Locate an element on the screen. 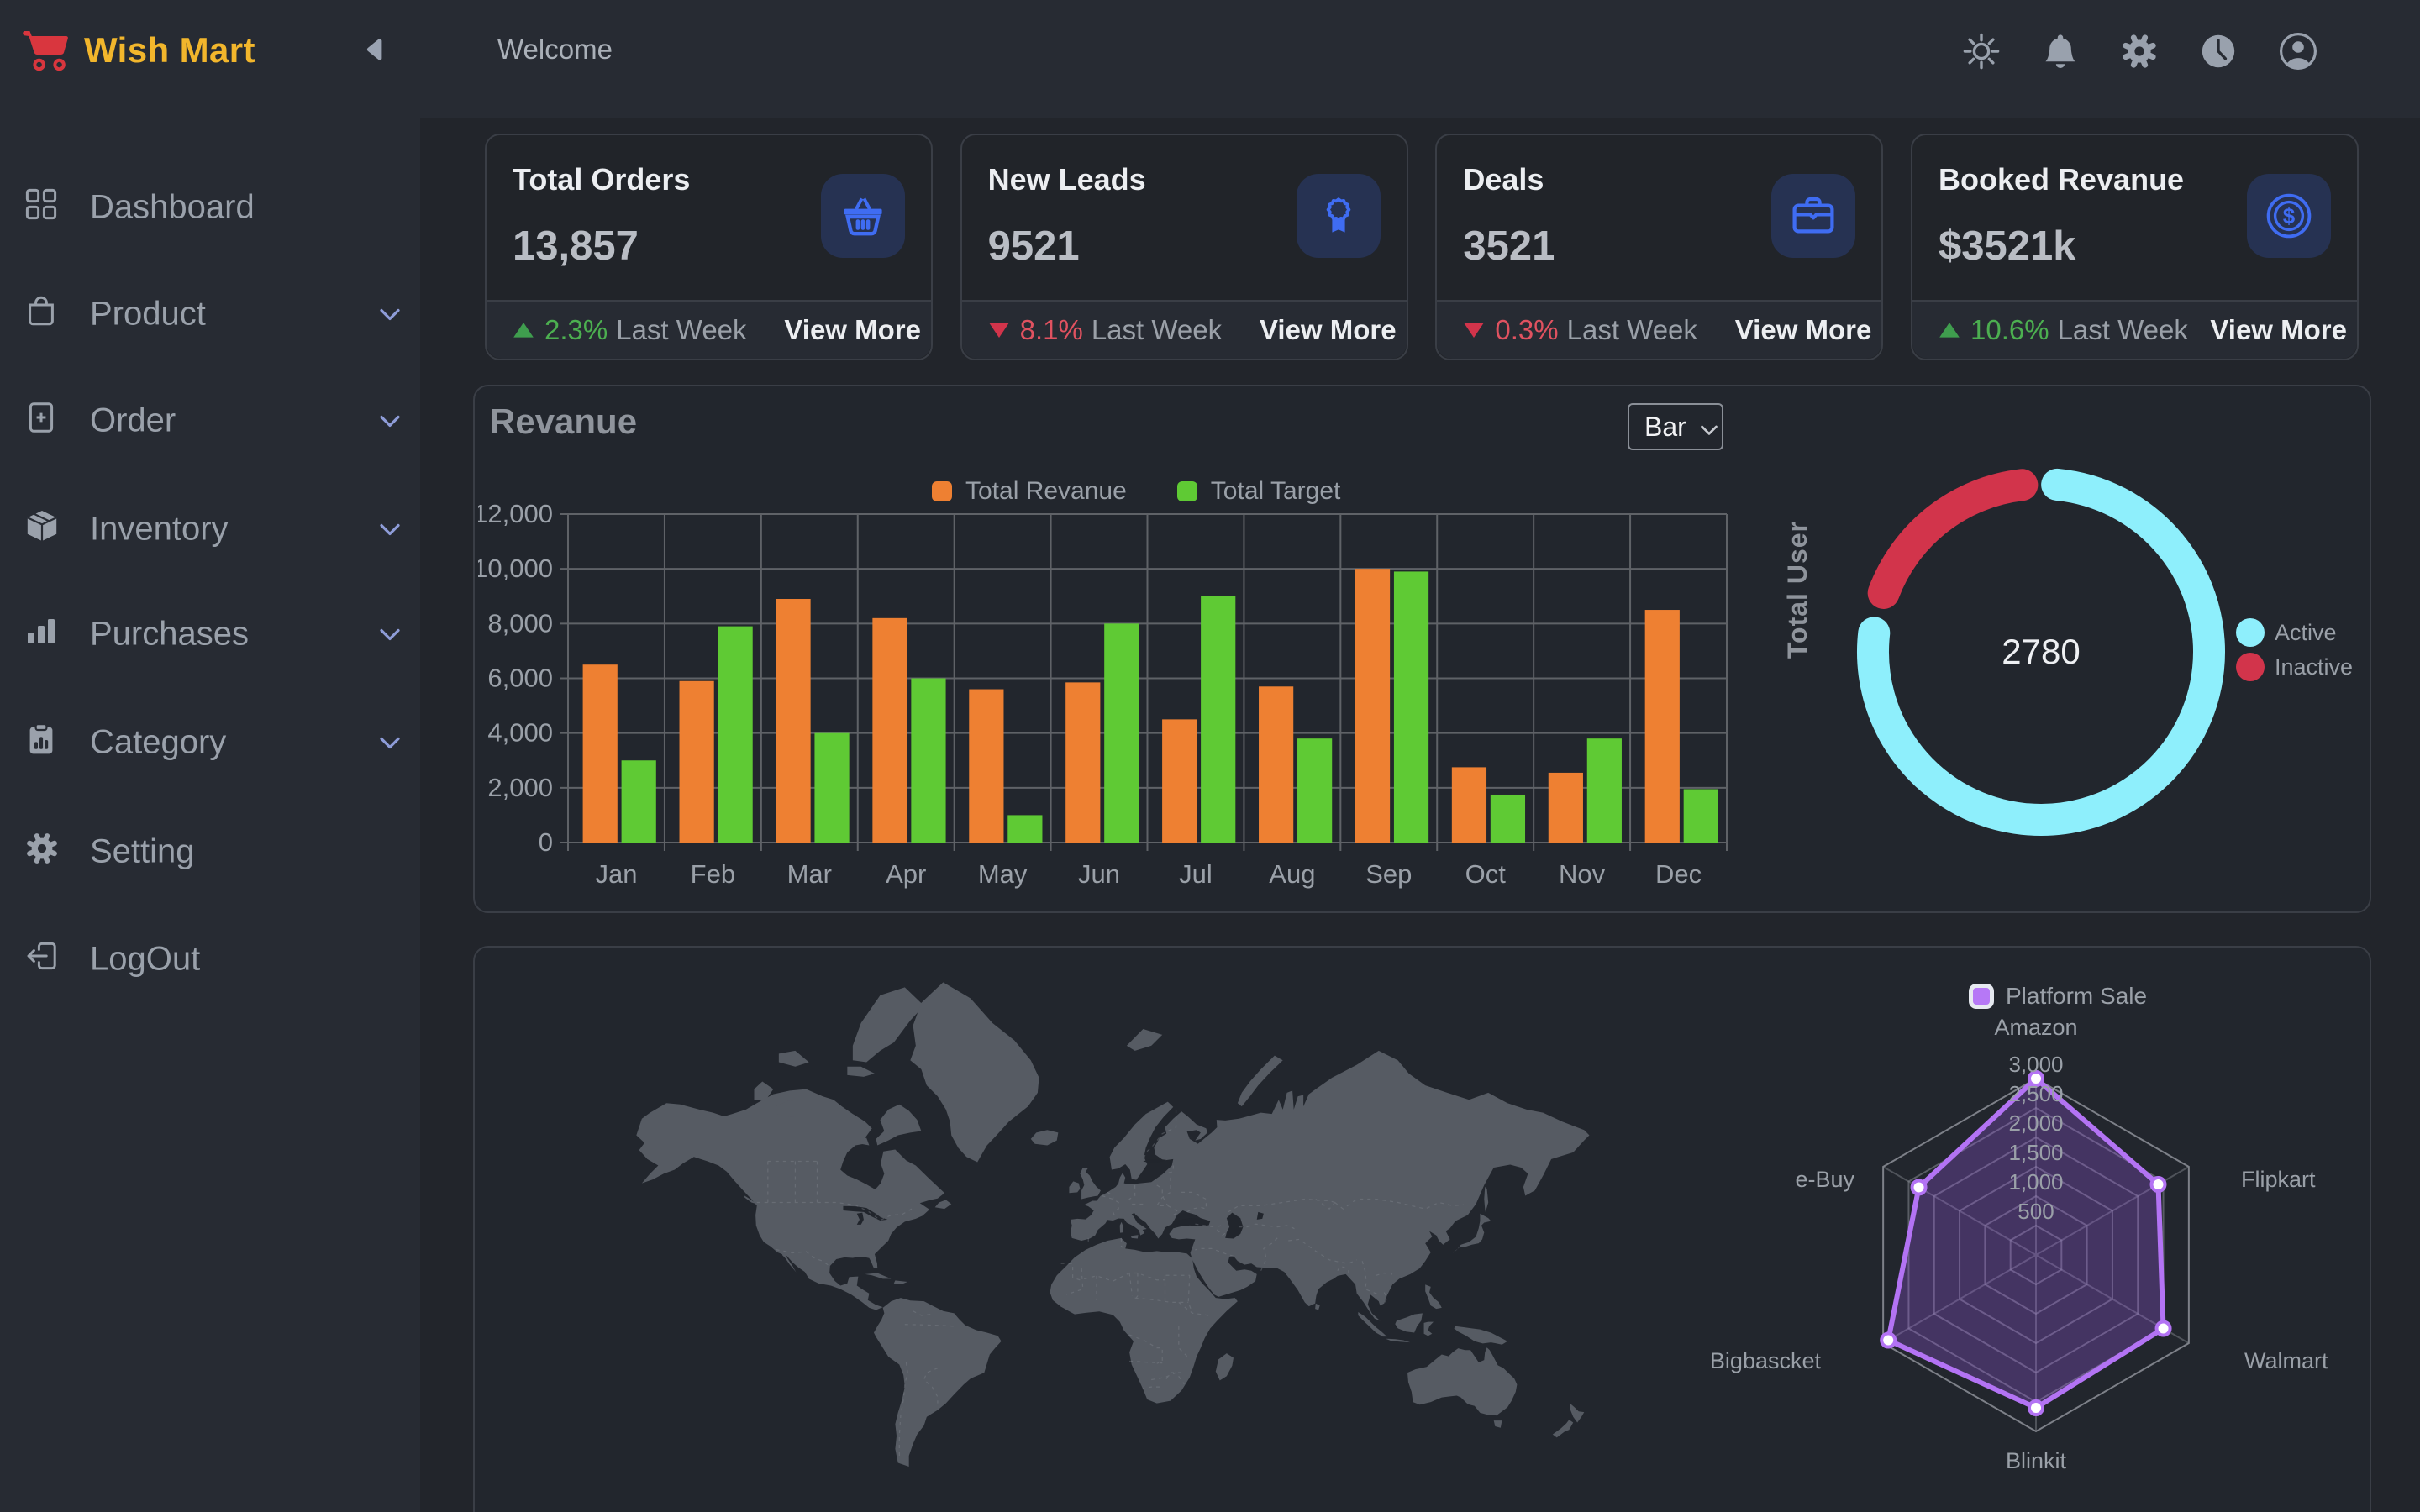 The height and width of the screenshot is (1512, 2420). svg-text: Amazon is located at coordinates (2036, 1027).